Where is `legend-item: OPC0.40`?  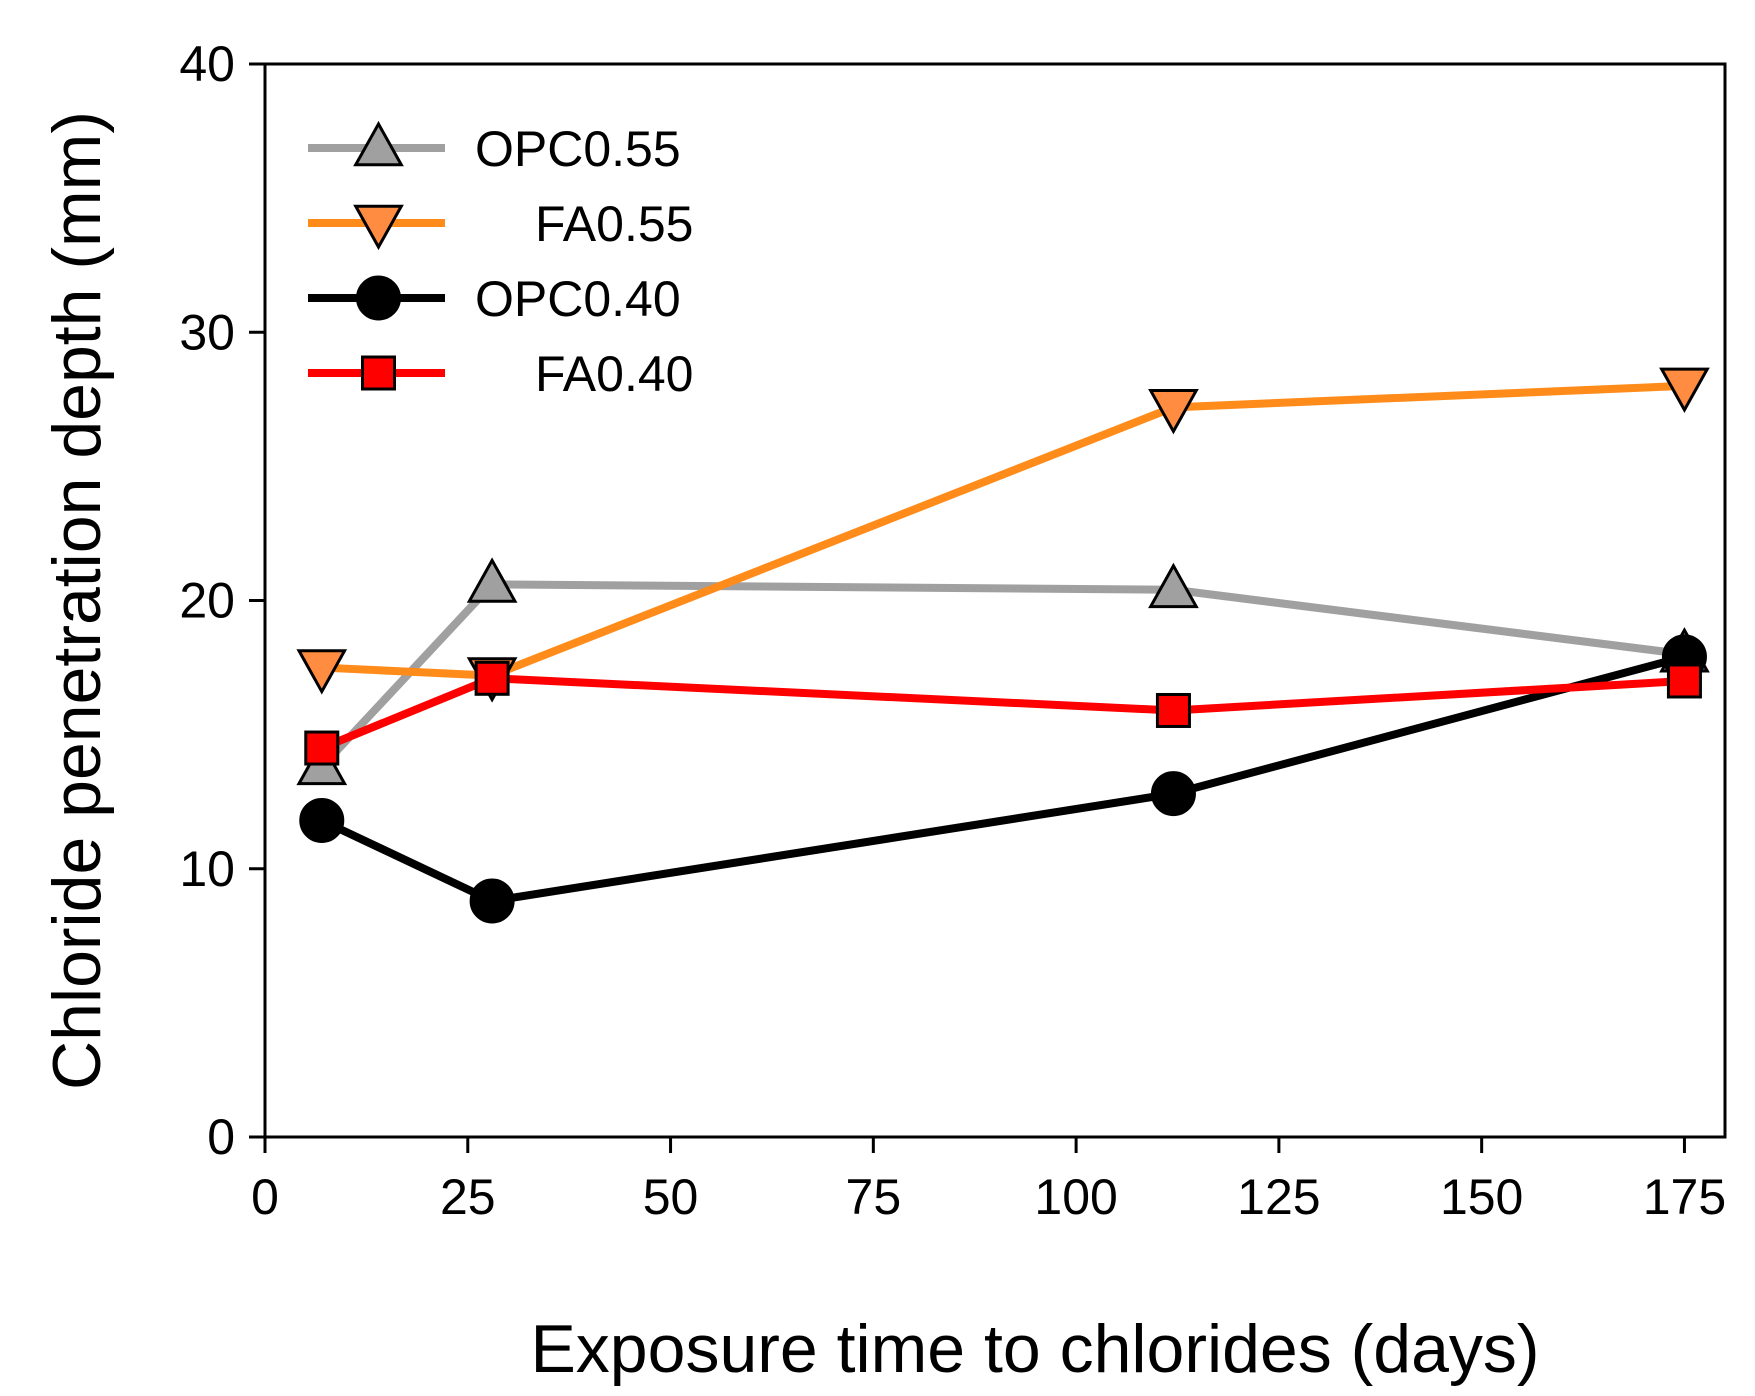 legend-item: OPC0.40 is located at coordinates (494, 299).